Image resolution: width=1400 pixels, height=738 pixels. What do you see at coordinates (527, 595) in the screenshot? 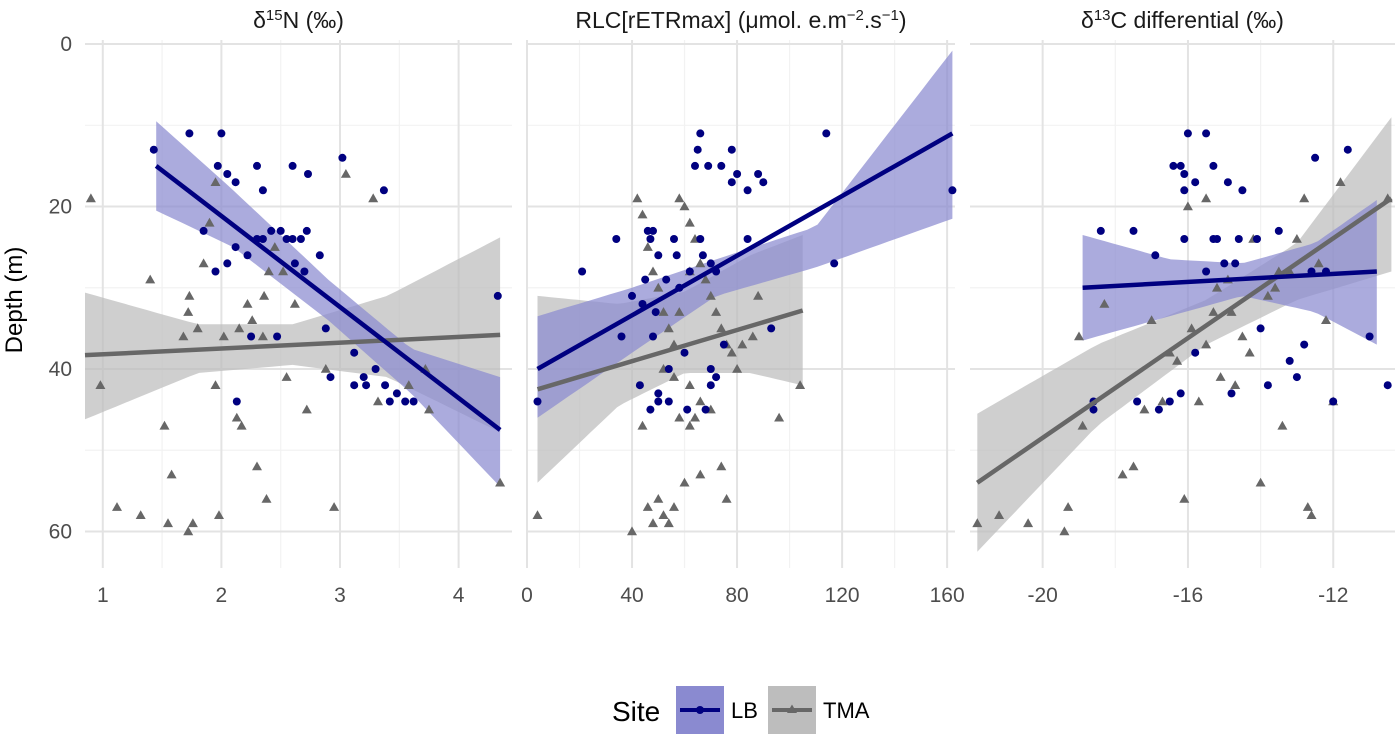
I see `x-tick-label: 0` at bounding box center [527, 595].